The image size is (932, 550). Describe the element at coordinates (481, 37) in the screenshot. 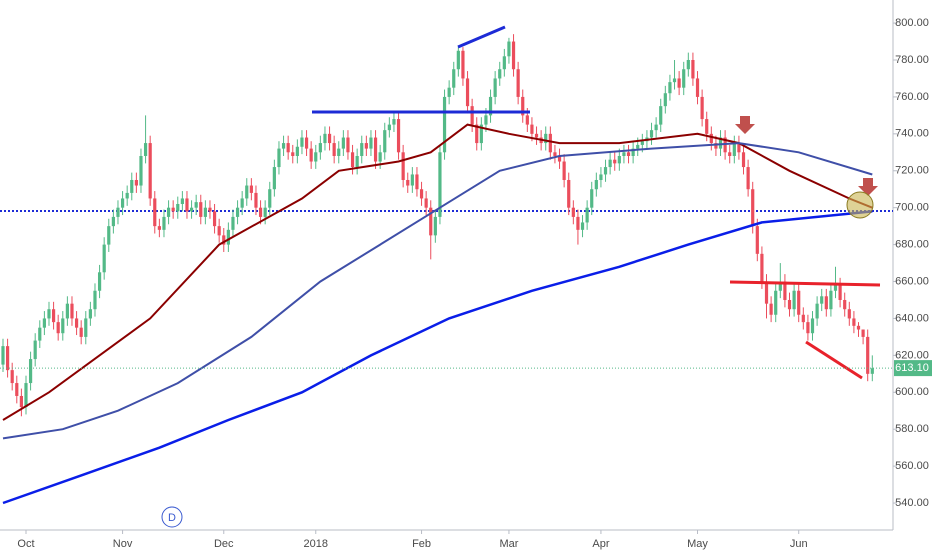

I see `drawn-line` at that location.